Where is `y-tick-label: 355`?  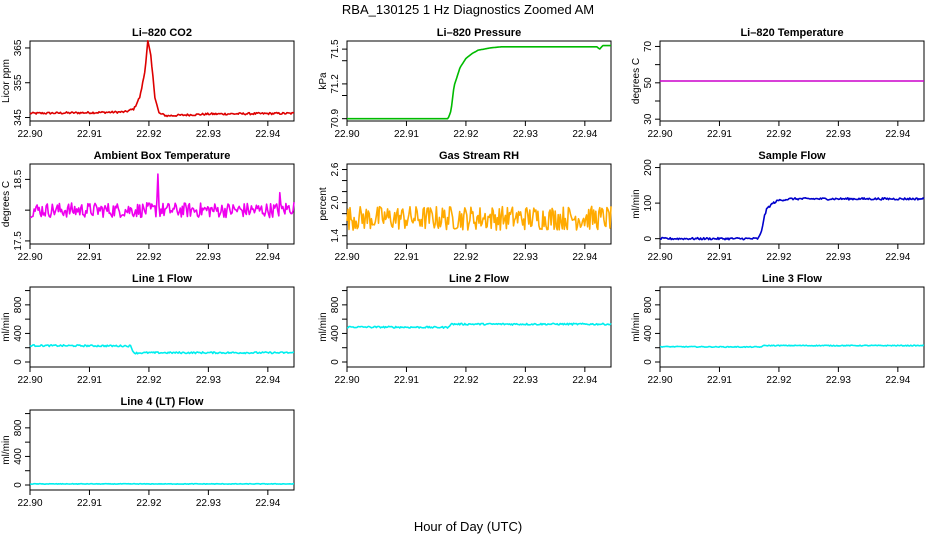 y-tick-label: 355 is located at coordinates (18, 82).